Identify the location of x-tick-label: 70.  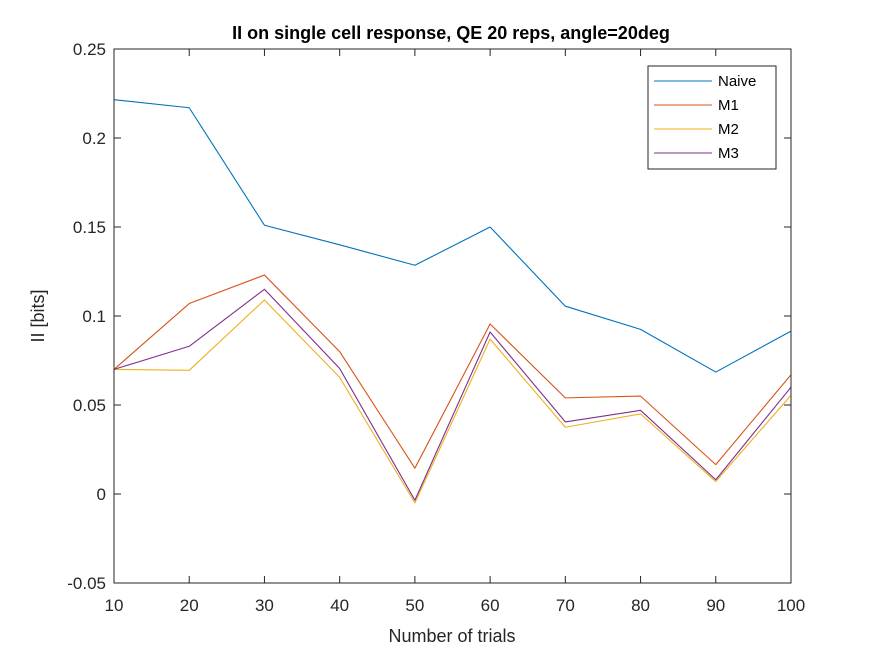
(565, 605).